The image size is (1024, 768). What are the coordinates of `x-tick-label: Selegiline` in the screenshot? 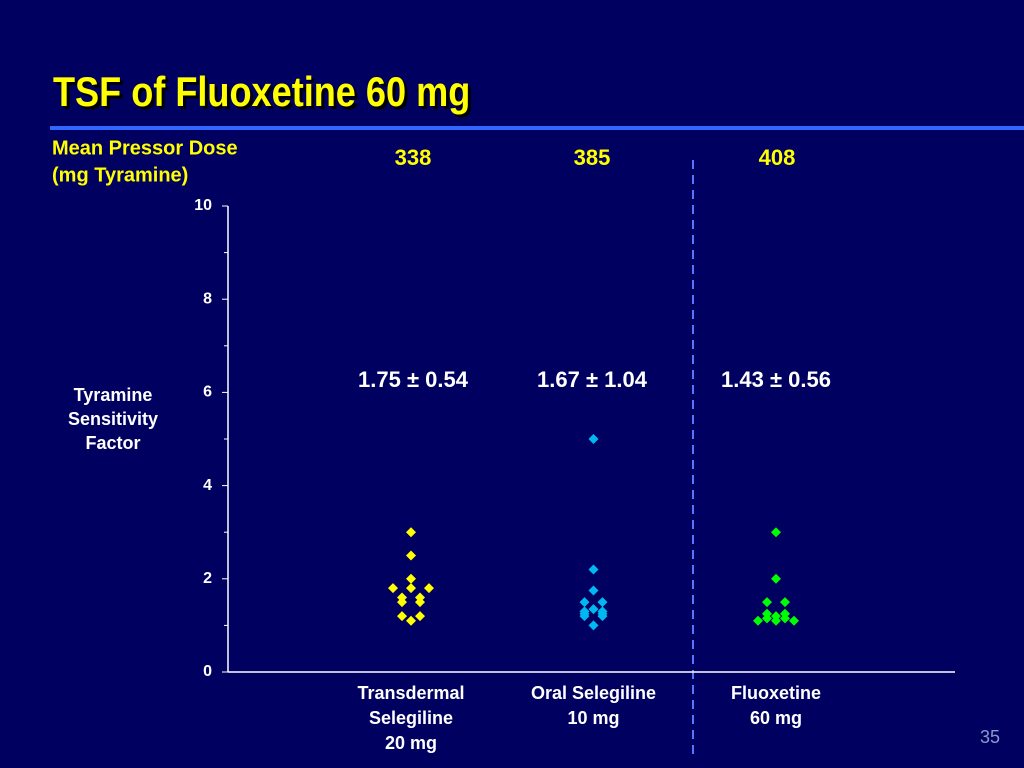 It's located at (411, 718).